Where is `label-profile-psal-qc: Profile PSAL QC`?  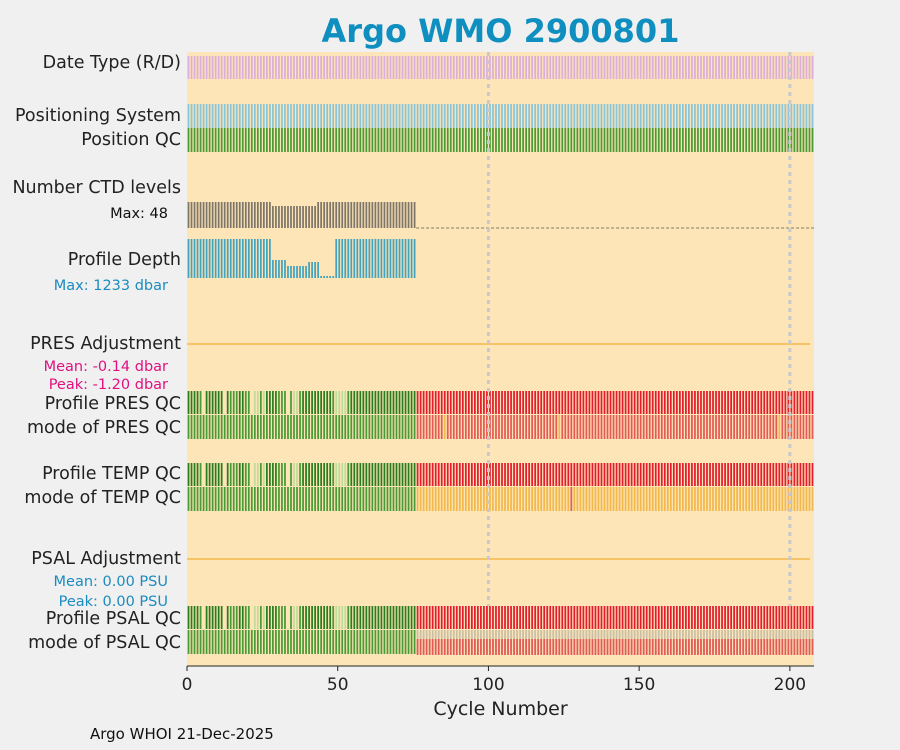 label-profile-psal-qc: Profile PSAL QC is located at coordinates (113, 619).